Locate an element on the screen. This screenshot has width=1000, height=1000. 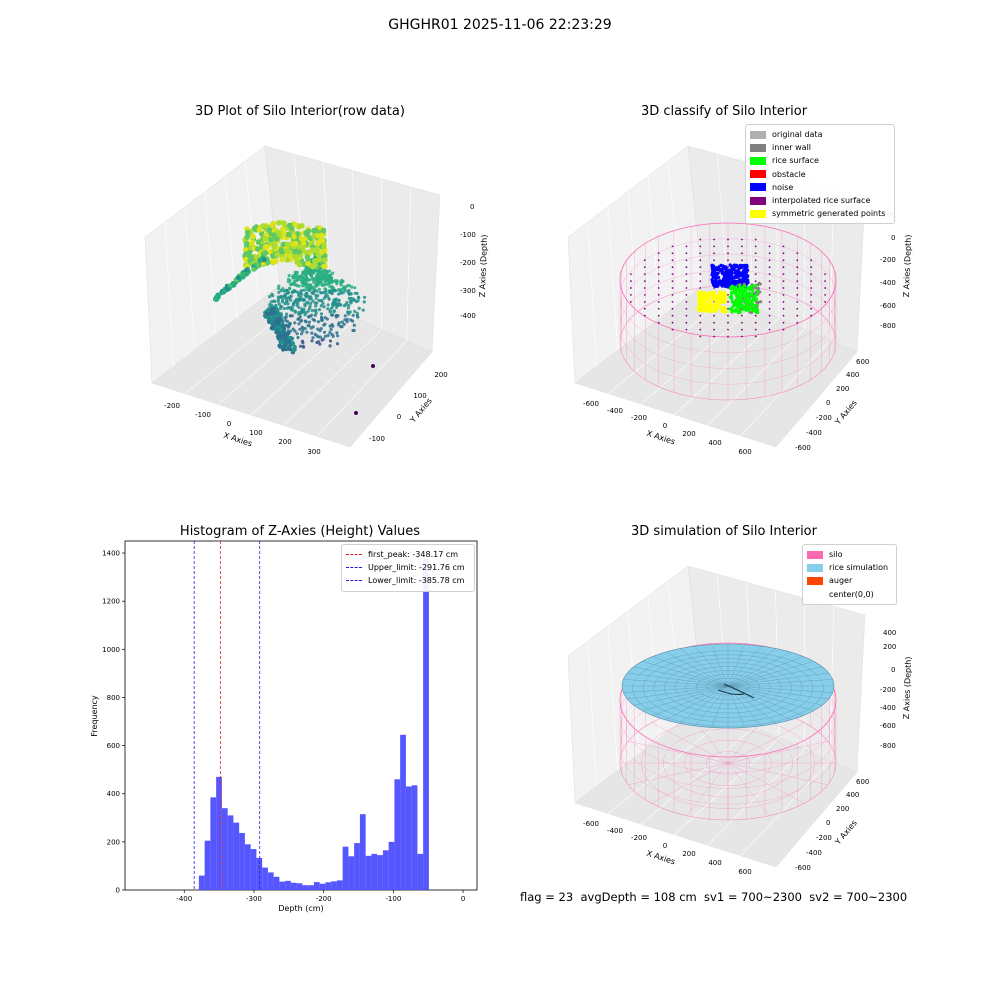
panel4-title: 3D simulation of Silo Interior is located at coordinates (724, 531).